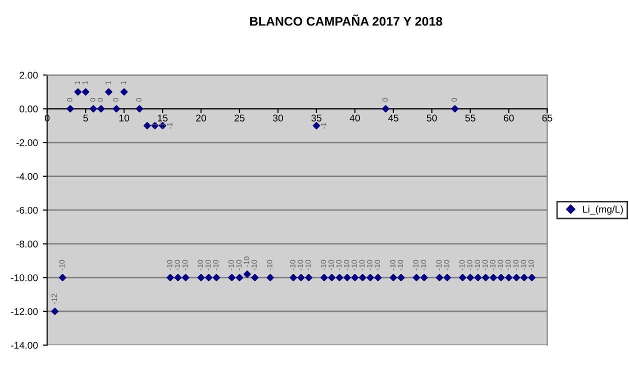 Image resolution: width=629 pixels, height=366 pixels. I want to click on x-tick-label: 10, so click(124, 118).